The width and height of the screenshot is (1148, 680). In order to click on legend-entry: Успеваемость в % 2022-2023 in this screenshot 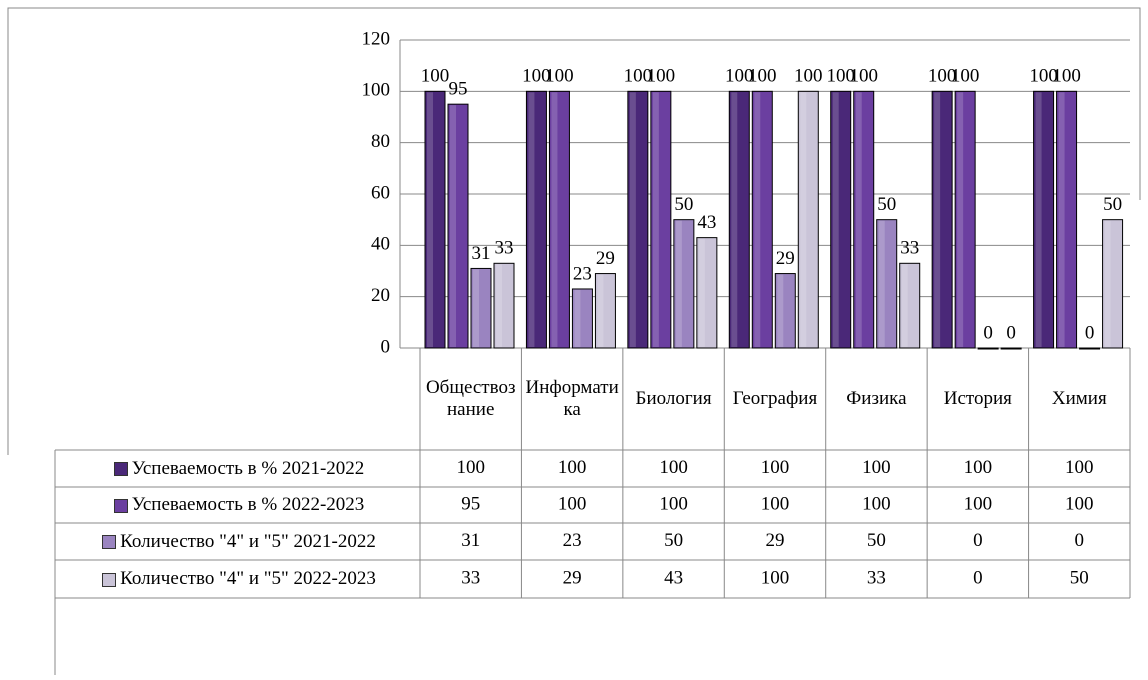, I will do `click(238, 505)`.